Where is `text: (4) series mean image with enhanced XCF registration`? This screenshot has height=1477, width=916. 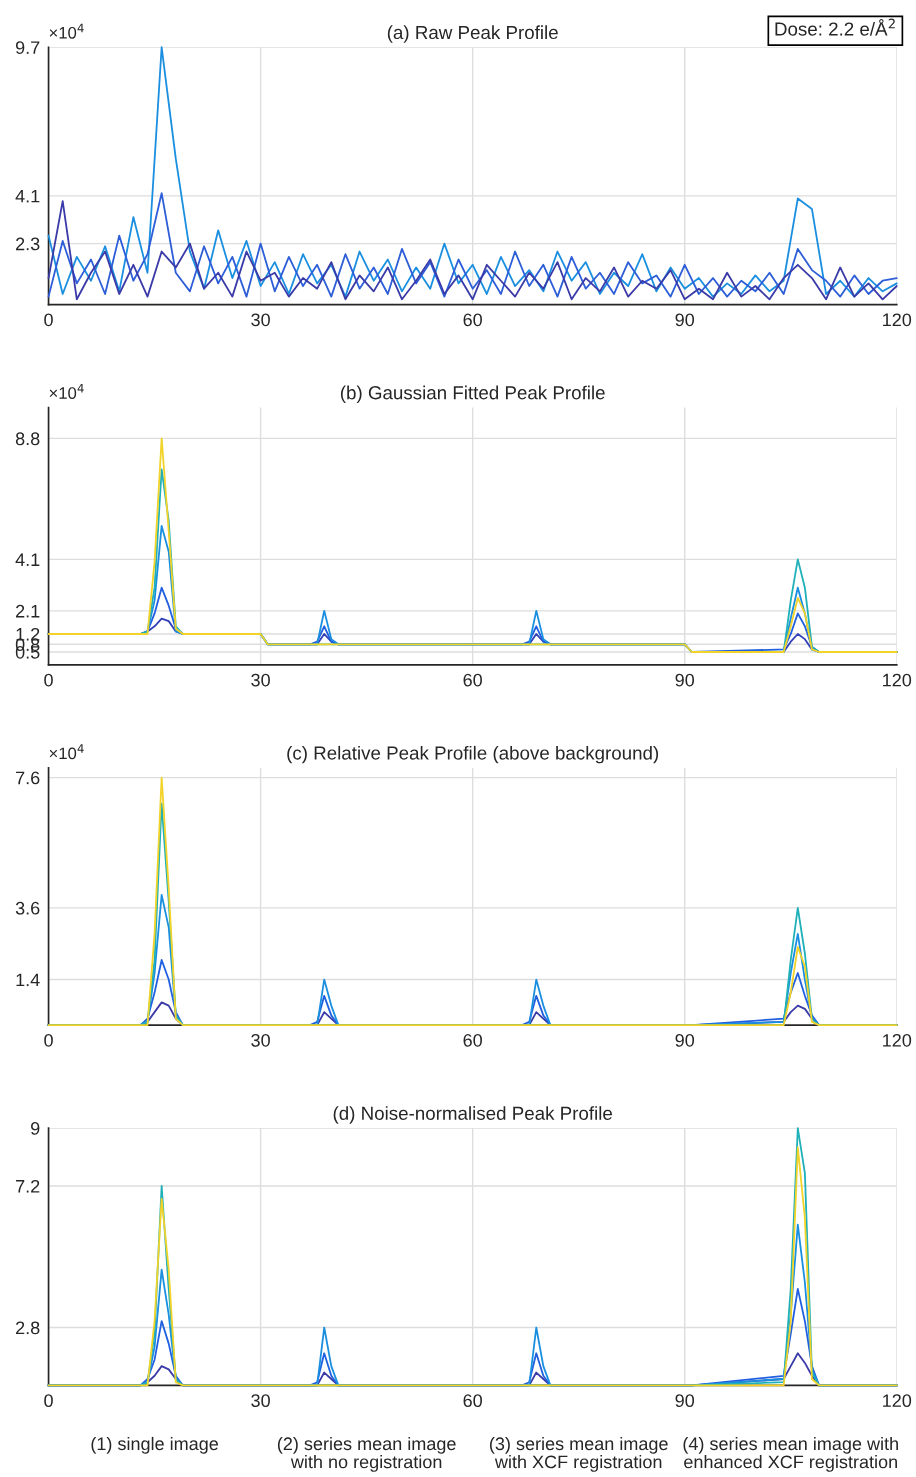 text: (4) series mean image with enhanced XCF registration is located at coordinates (790, 1454).